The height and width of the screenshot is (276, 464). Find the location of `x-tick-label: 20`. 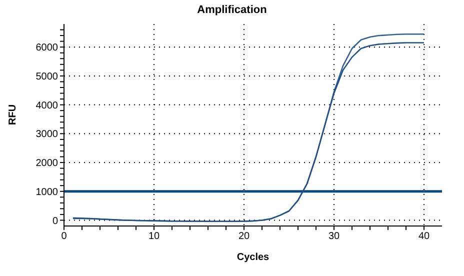

x-tick-label: 20 is located at coordinates (244, 236).